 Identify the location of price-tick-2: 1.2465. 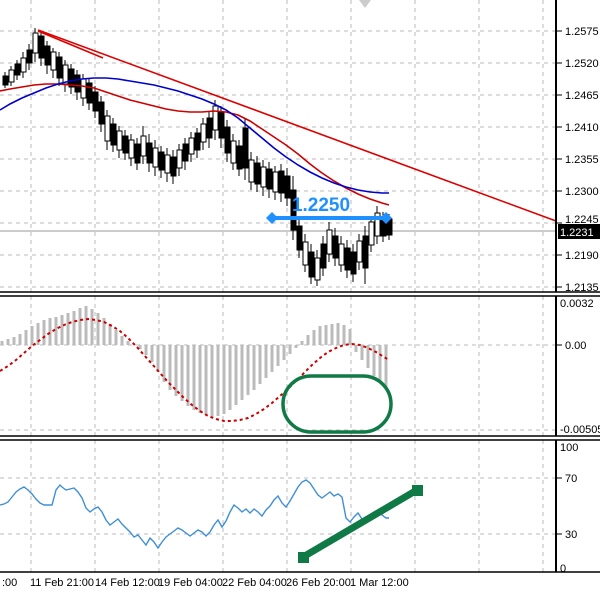
(582, 96).